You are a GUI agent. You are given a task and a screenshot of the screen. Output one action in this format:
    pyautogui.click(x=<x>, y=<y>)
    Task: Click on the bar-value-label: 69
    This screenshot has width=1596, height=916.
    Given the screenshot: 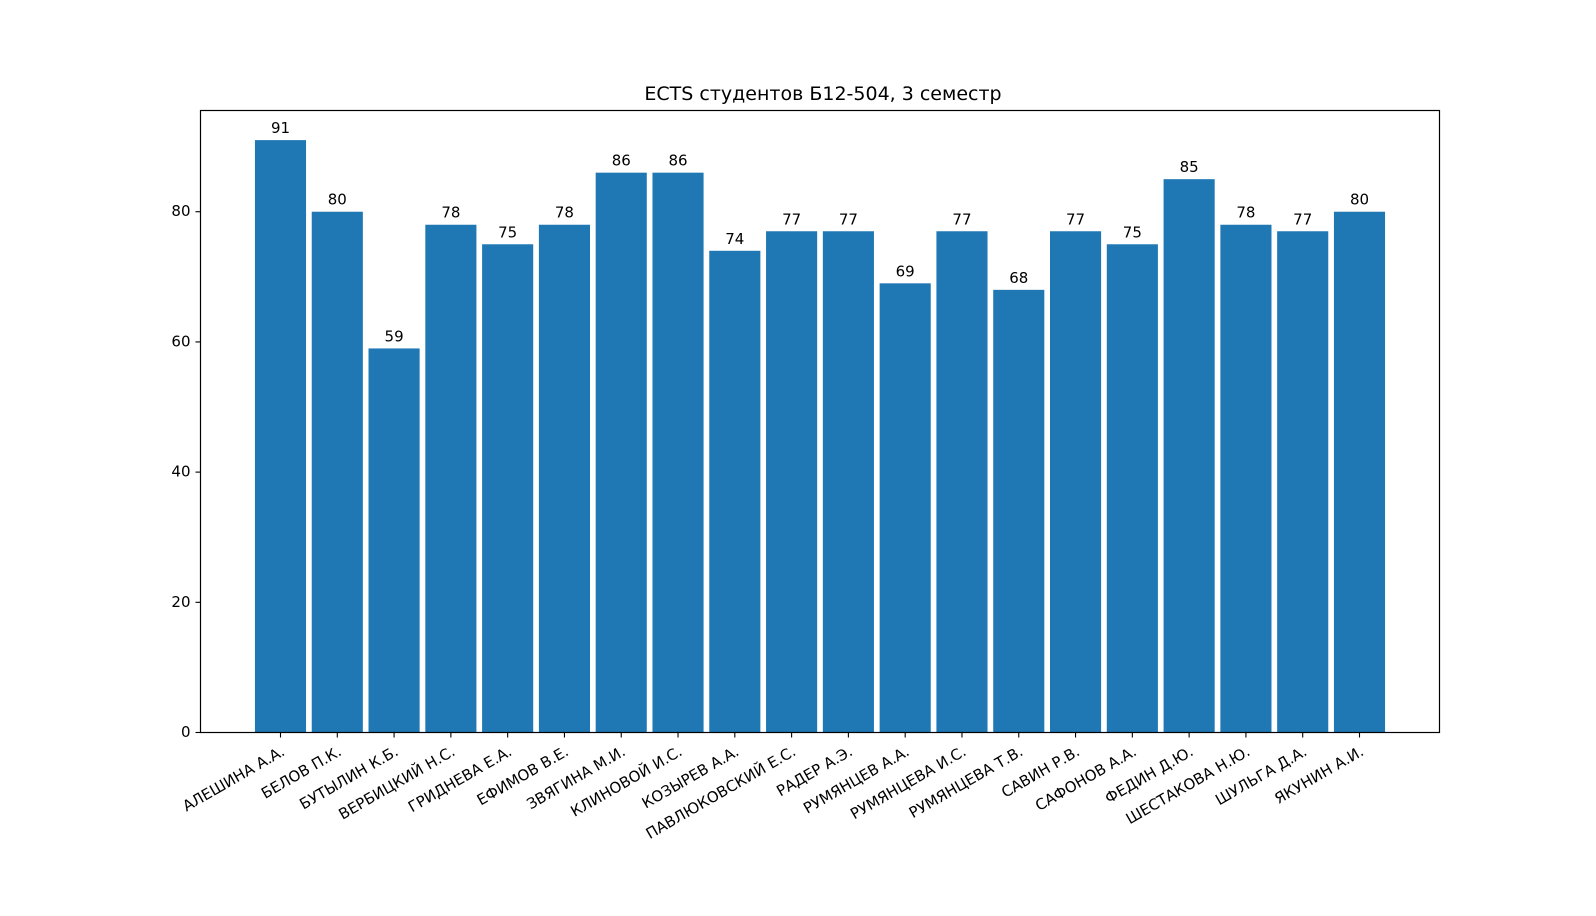 What is the action you would take?
    pyautogui.click(x=905, y=271)
    